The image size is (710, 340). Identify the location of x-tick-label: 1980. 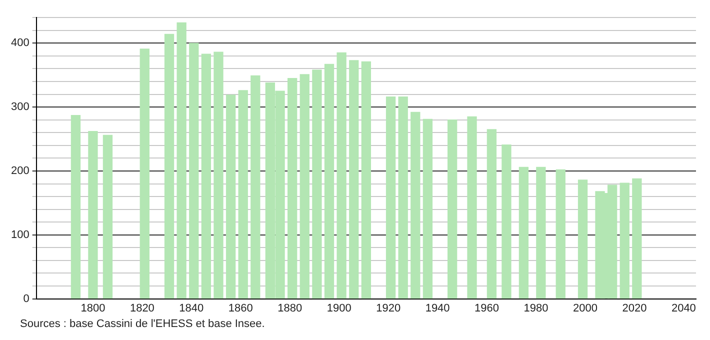
(536, 308).